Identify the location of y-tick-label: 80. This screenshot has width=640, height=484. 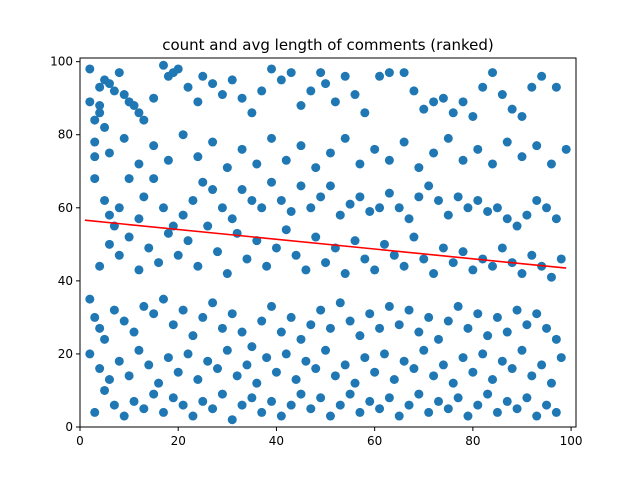
(65, 135).